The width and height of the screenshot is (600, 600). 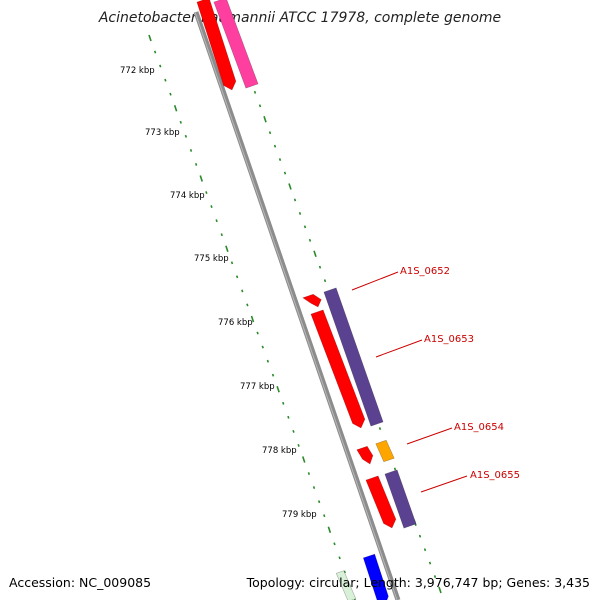 What do you see at coordinates (235, 323) in the screenshot?
I see `scale-label-776: 776 kbp` at bounding box center [235, 323].